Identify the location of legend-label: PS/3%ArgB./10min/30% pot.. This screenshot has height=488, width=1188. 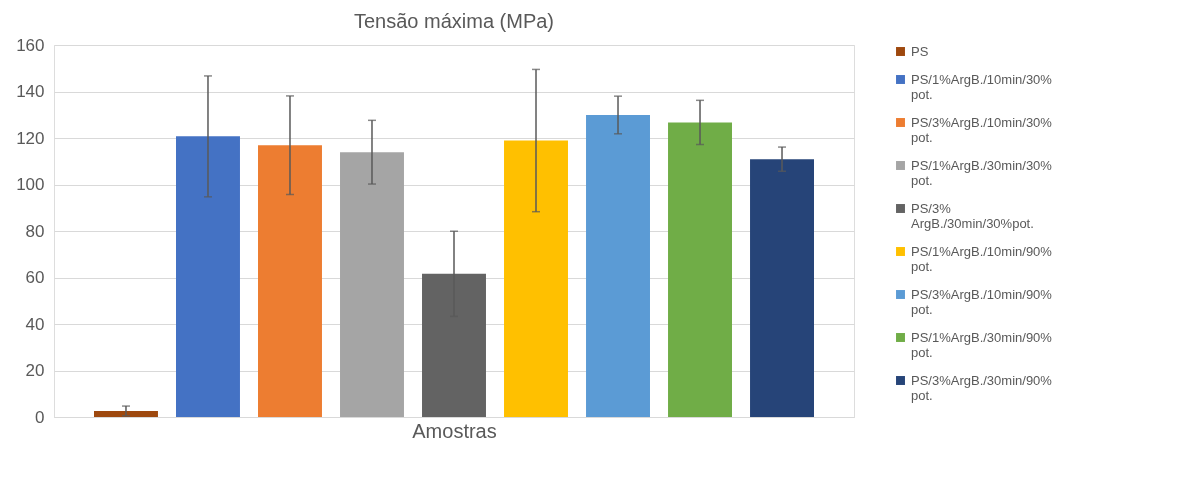
(982, 129).